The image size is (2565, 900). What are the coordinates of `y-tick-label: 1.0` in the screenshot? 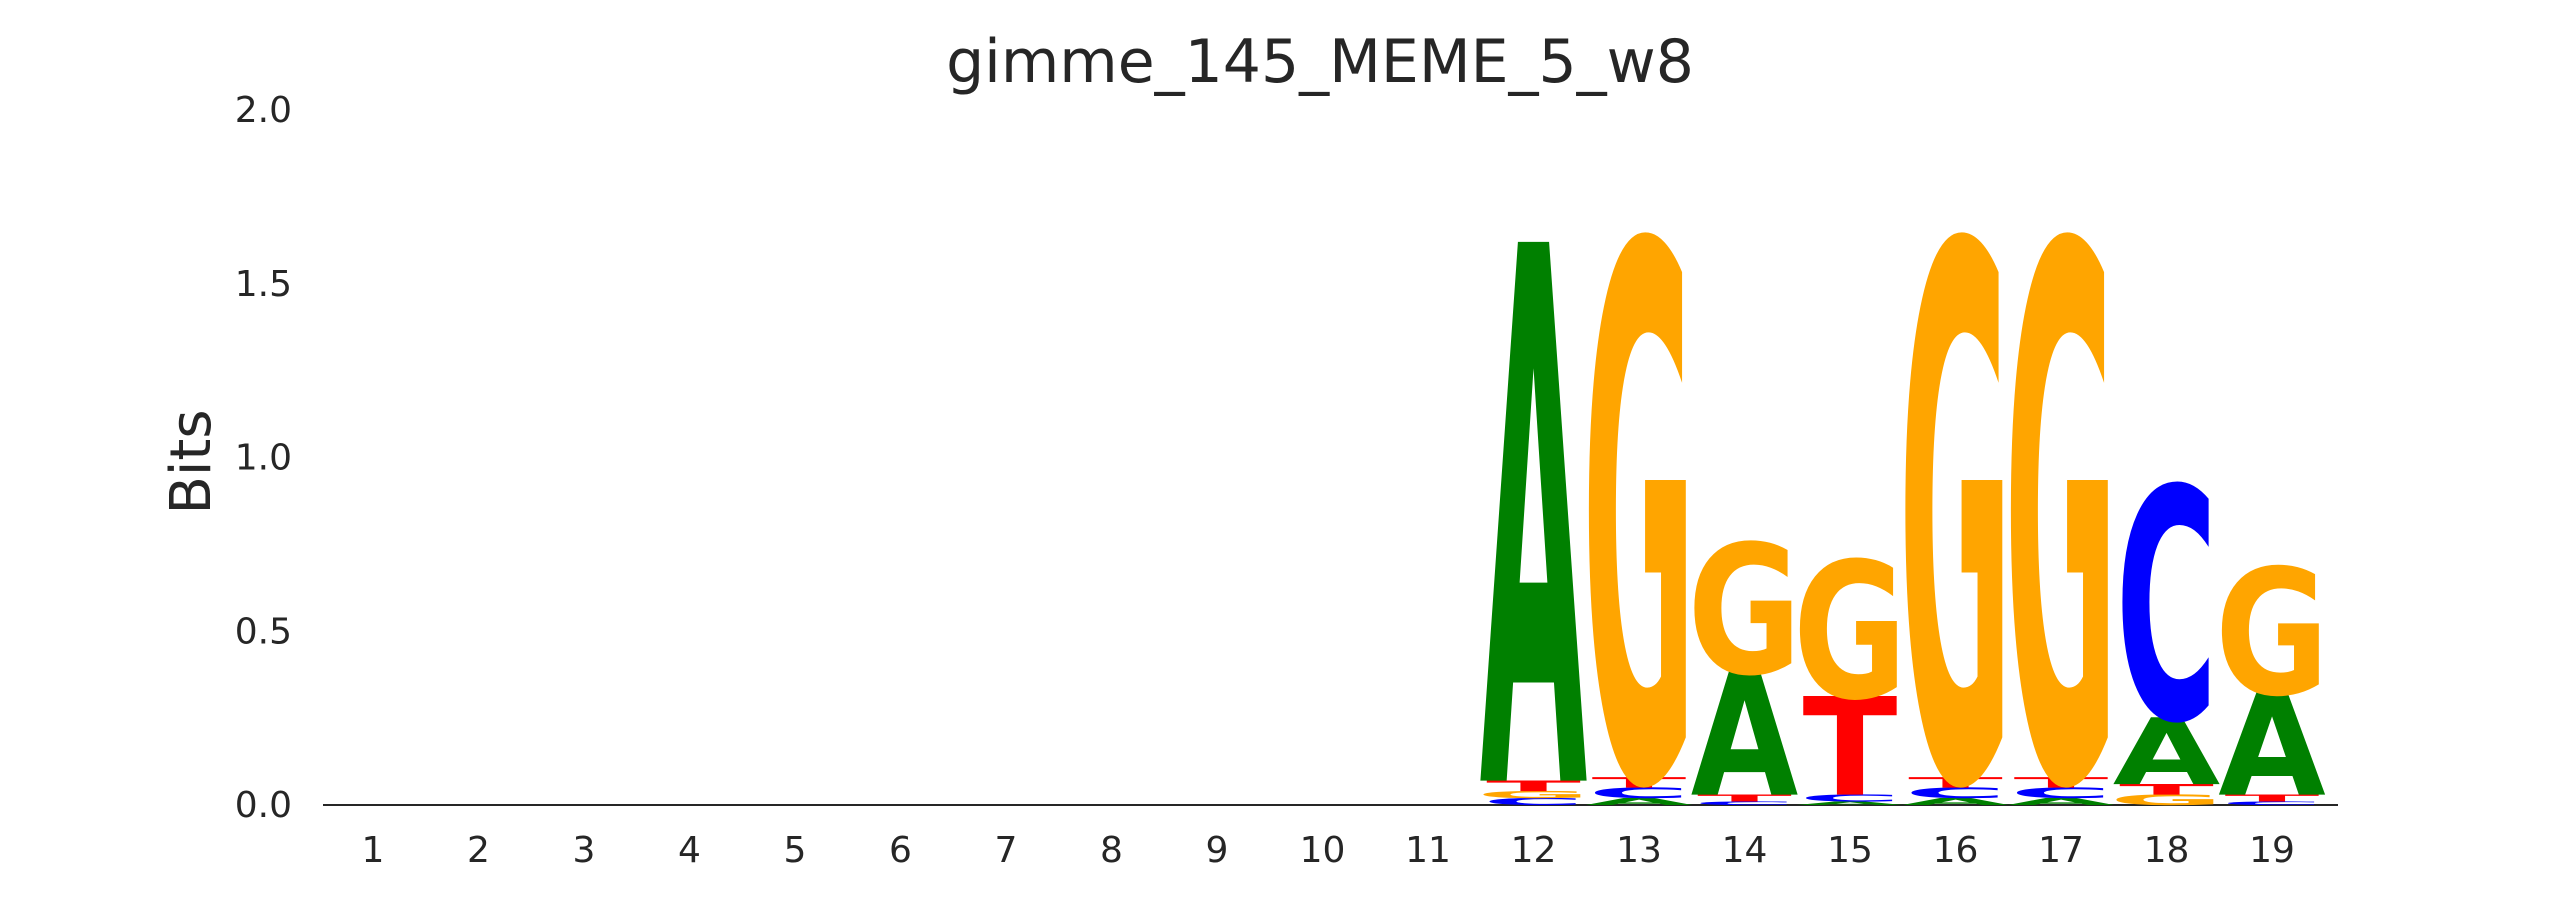 It's located at (263, 458).